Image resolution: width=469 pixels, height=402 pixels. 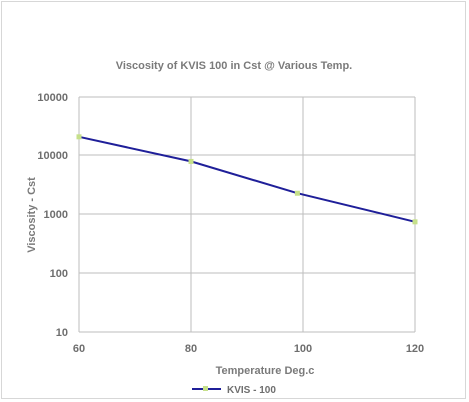 What do you see at coordinates (59, 274) in the screenshot?
I see `y-tick-label: 100` at bounding box center [59, 274].